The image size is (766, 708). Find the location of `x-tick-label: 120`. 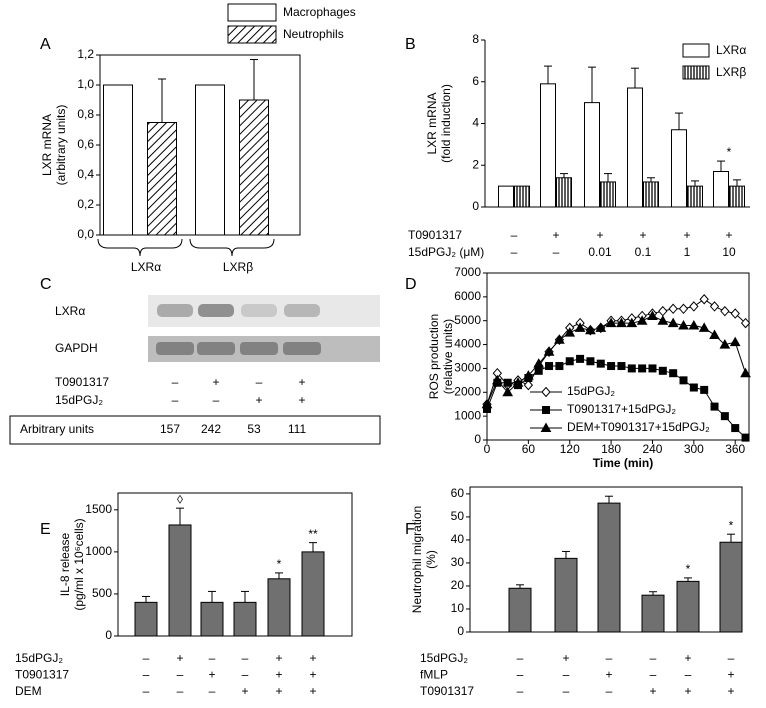

x-tick-label: 120 is located at coordinates (570, 449).